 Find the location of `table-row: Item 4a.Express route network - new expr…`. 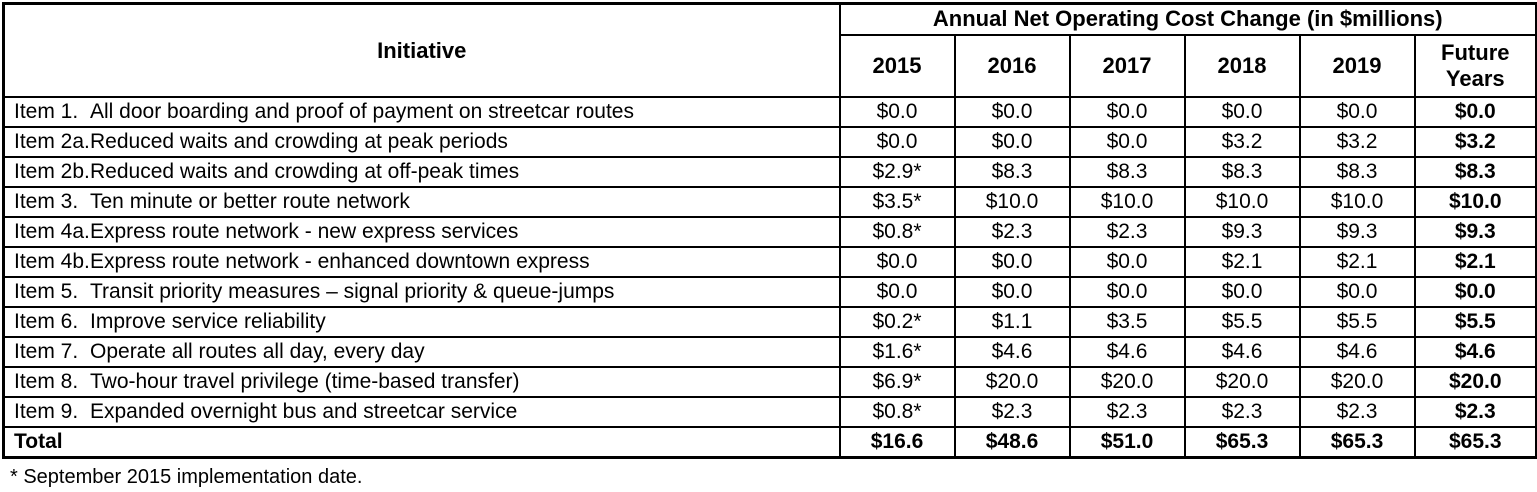

table-row: Item 4a.Express route network - new expr… is located at coordinates (769, 232).